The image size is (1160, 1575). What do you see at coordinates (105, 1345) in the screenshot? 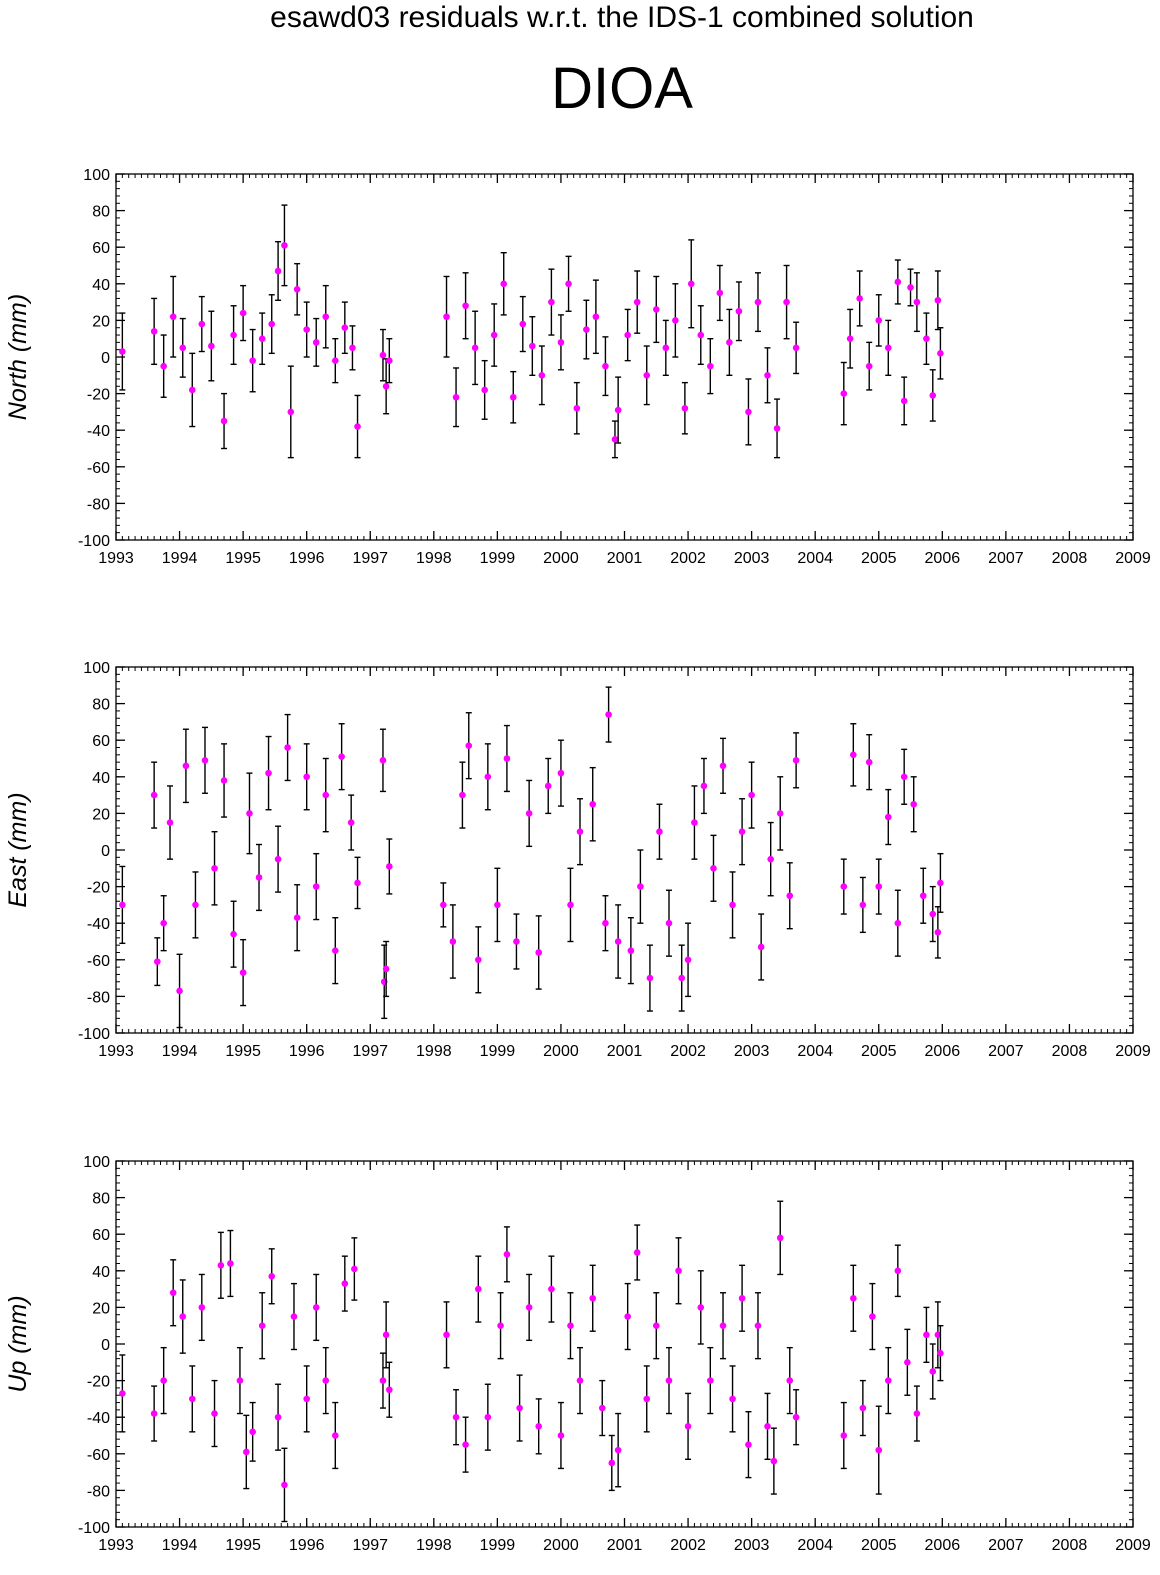
I see `up-y-tick-label: 0` at bounding box center [105, 1345].